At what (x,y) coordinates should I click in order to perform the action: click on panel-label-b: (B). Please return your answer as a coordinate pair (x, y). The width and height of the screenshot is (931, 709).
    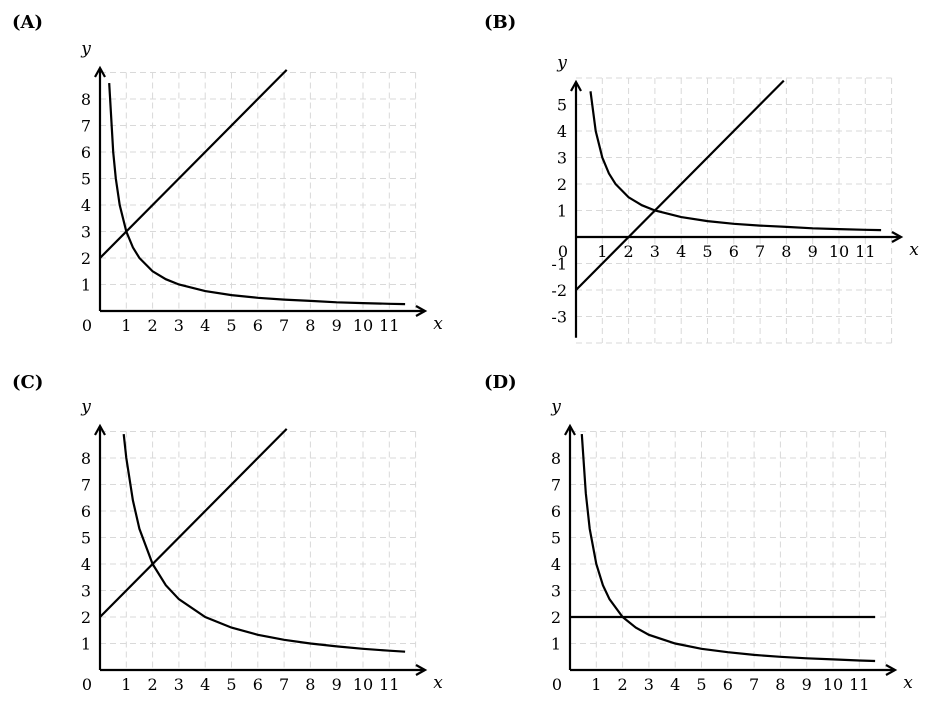
    Looking at the image, I should click on (500, 22).